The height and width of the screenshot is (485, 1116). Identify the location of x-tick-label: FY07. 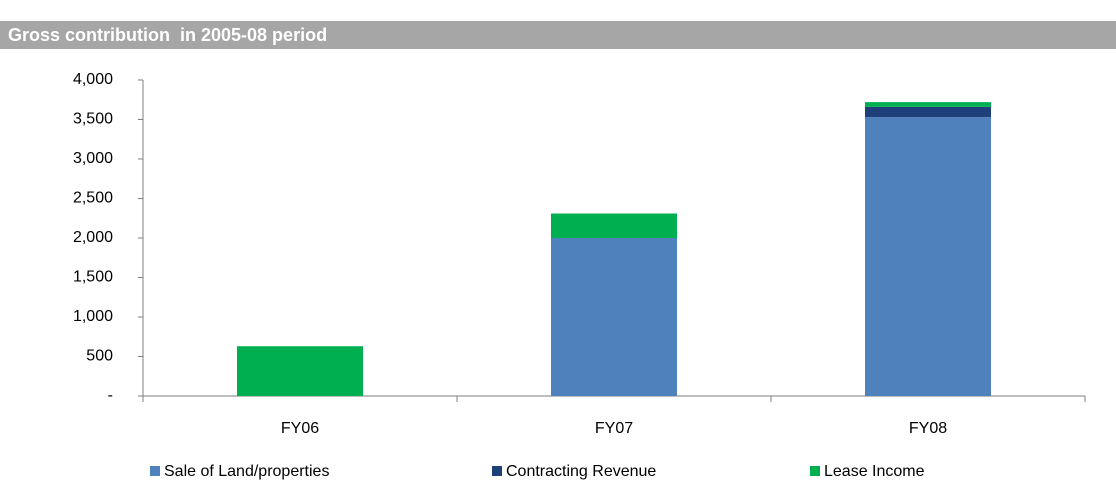
(614, 428).